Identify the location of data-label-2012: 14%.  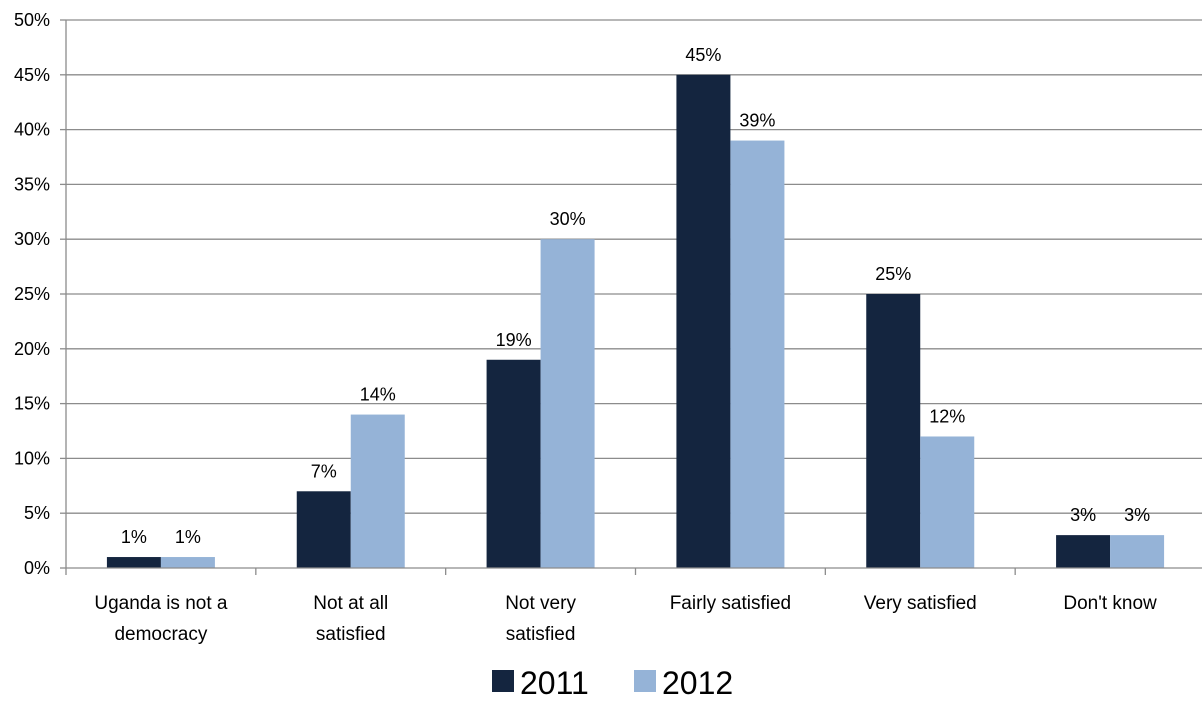
(378, 395).